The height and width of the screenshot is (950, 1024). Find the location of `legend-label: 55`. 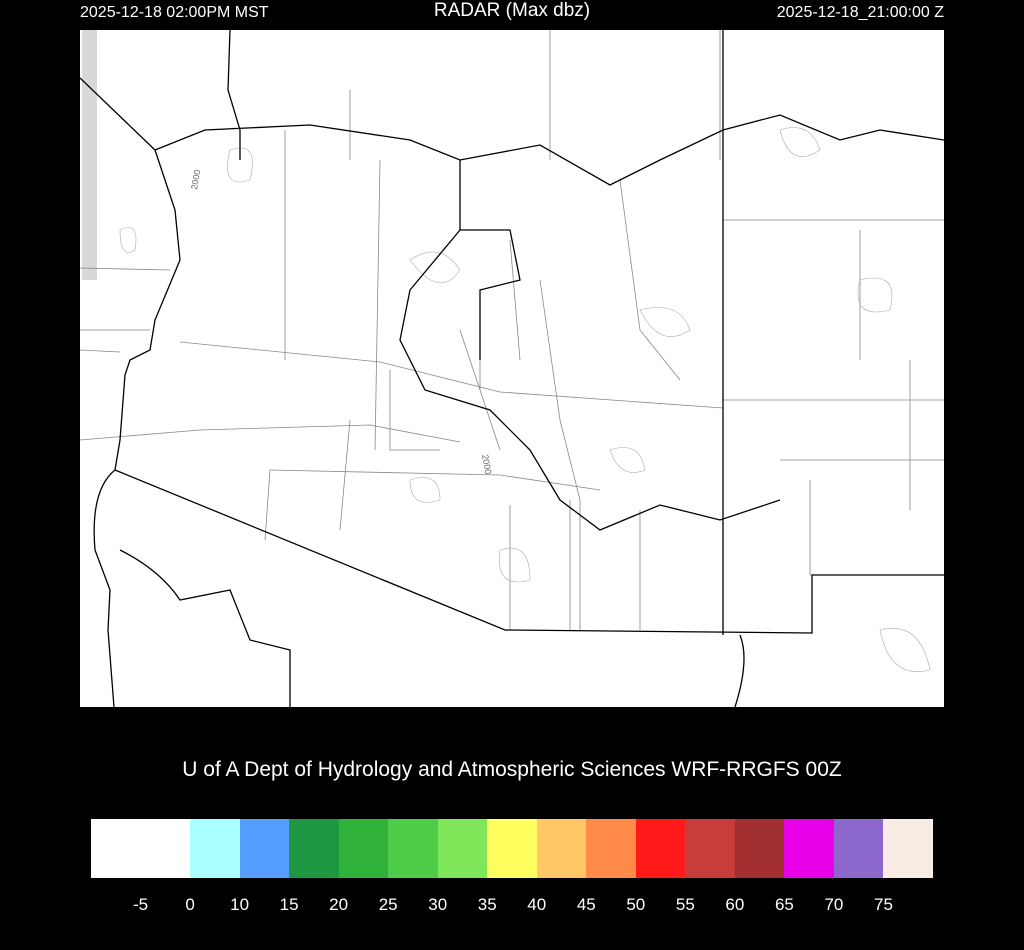

legend-label: 55 is located at coordinates (685, 904).